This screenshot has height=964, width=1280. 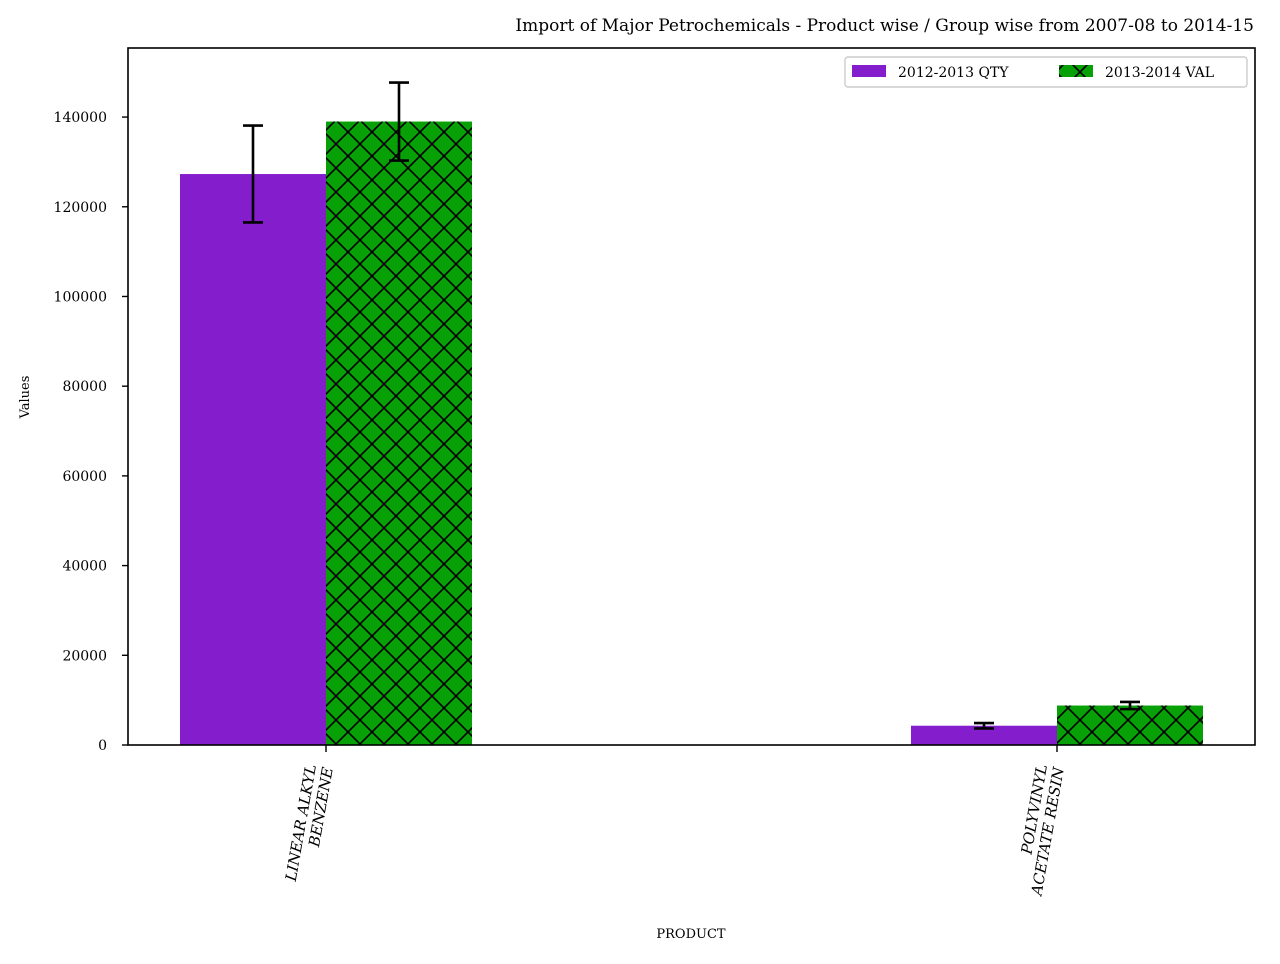 I want to click on legend-swatch, so click(x=869, y=71).